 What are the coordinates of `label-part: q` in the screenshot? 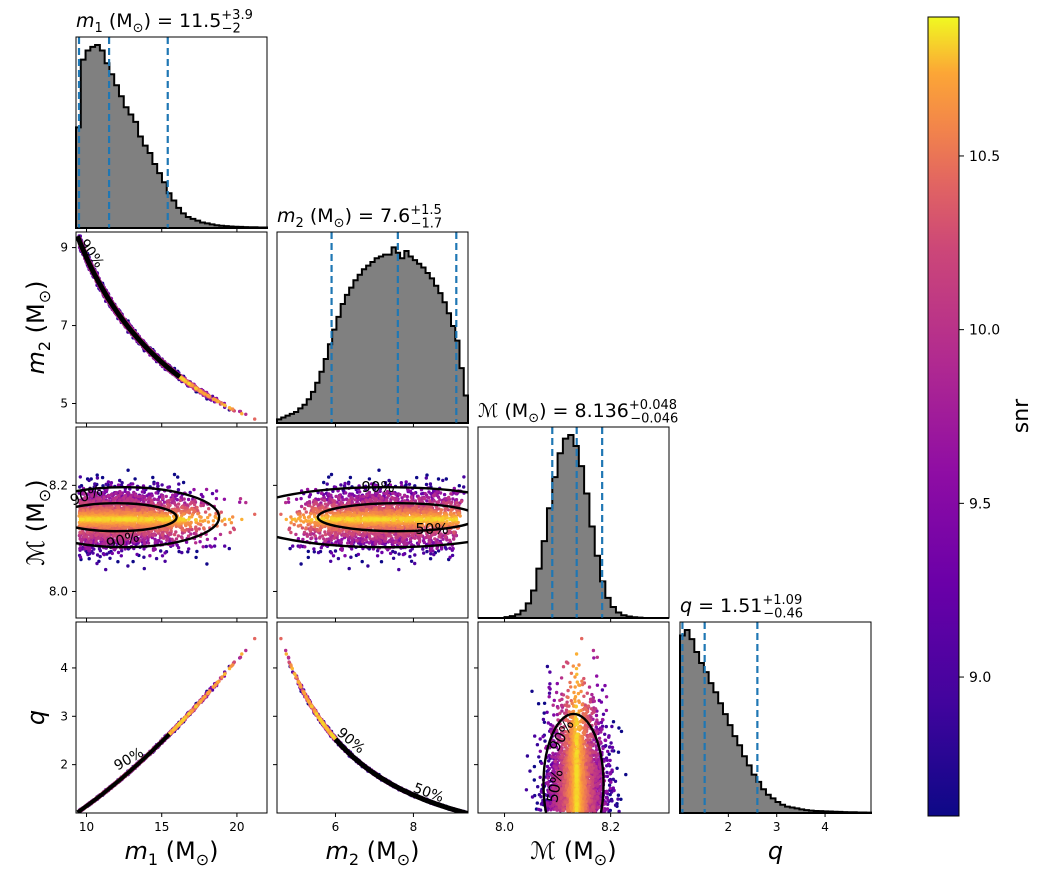 It's located at (686, 606).